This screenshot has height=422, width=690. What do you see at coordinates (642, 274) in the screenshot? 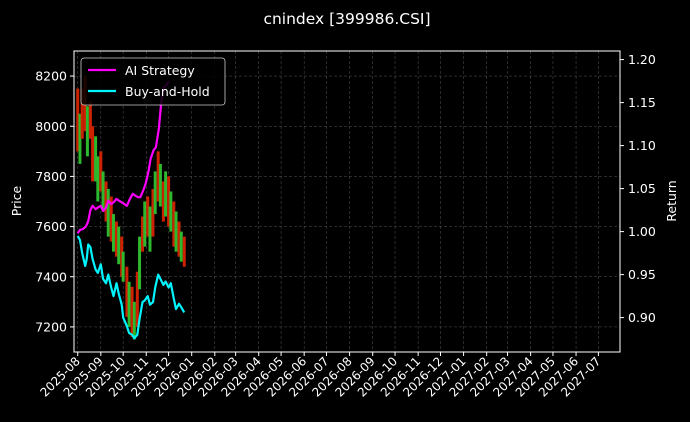
I see `y-tick-label-right: 0.95` at bounding box center [642, 274].